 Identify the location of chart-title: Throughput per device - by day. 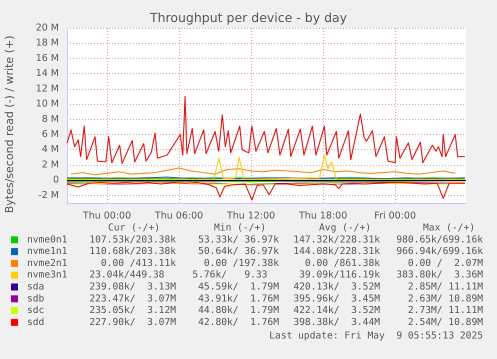
(248, 17).